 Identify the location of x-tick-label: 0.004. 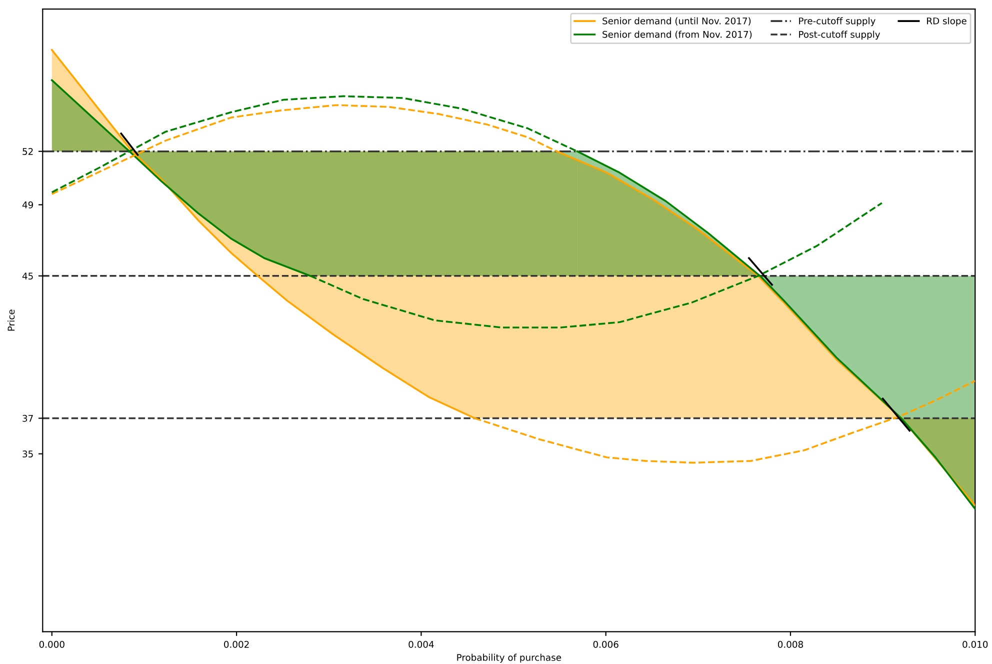
(421, 644).